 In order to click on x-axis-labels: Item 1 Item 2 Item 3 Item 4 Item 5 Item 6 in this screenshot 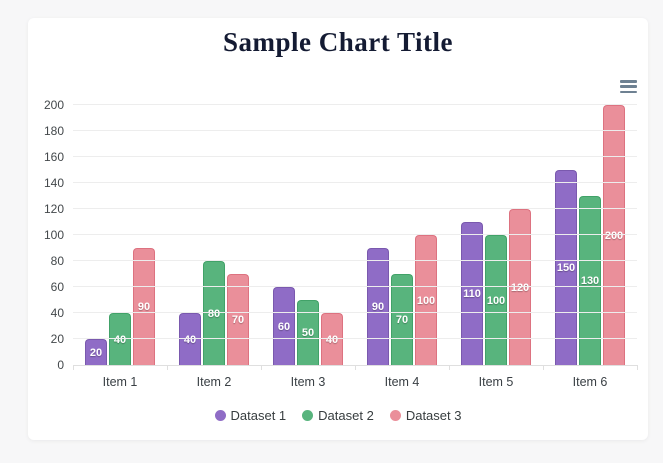, I will do `click(355, 382)`.